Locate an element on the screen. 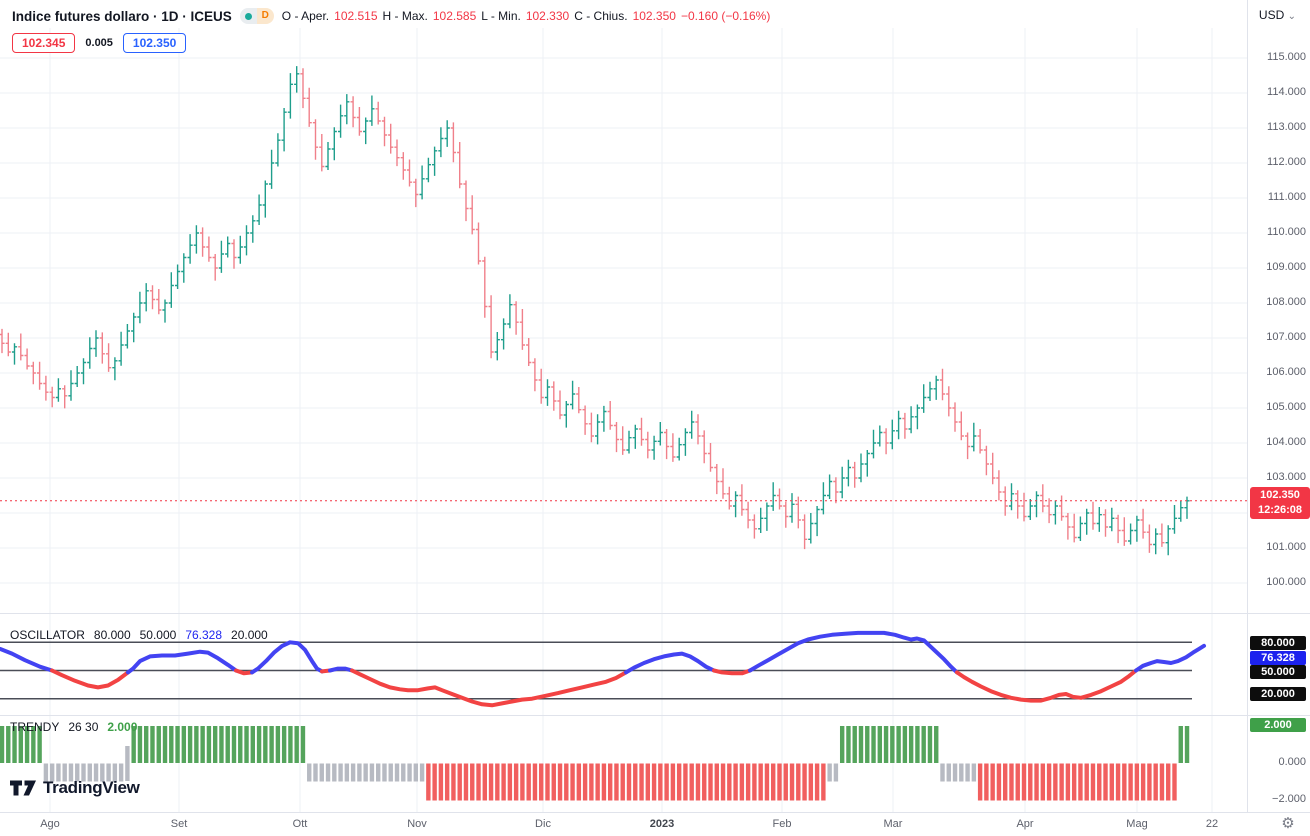  price-tick-label: 101.000 is located at coordinates (1286, 547).